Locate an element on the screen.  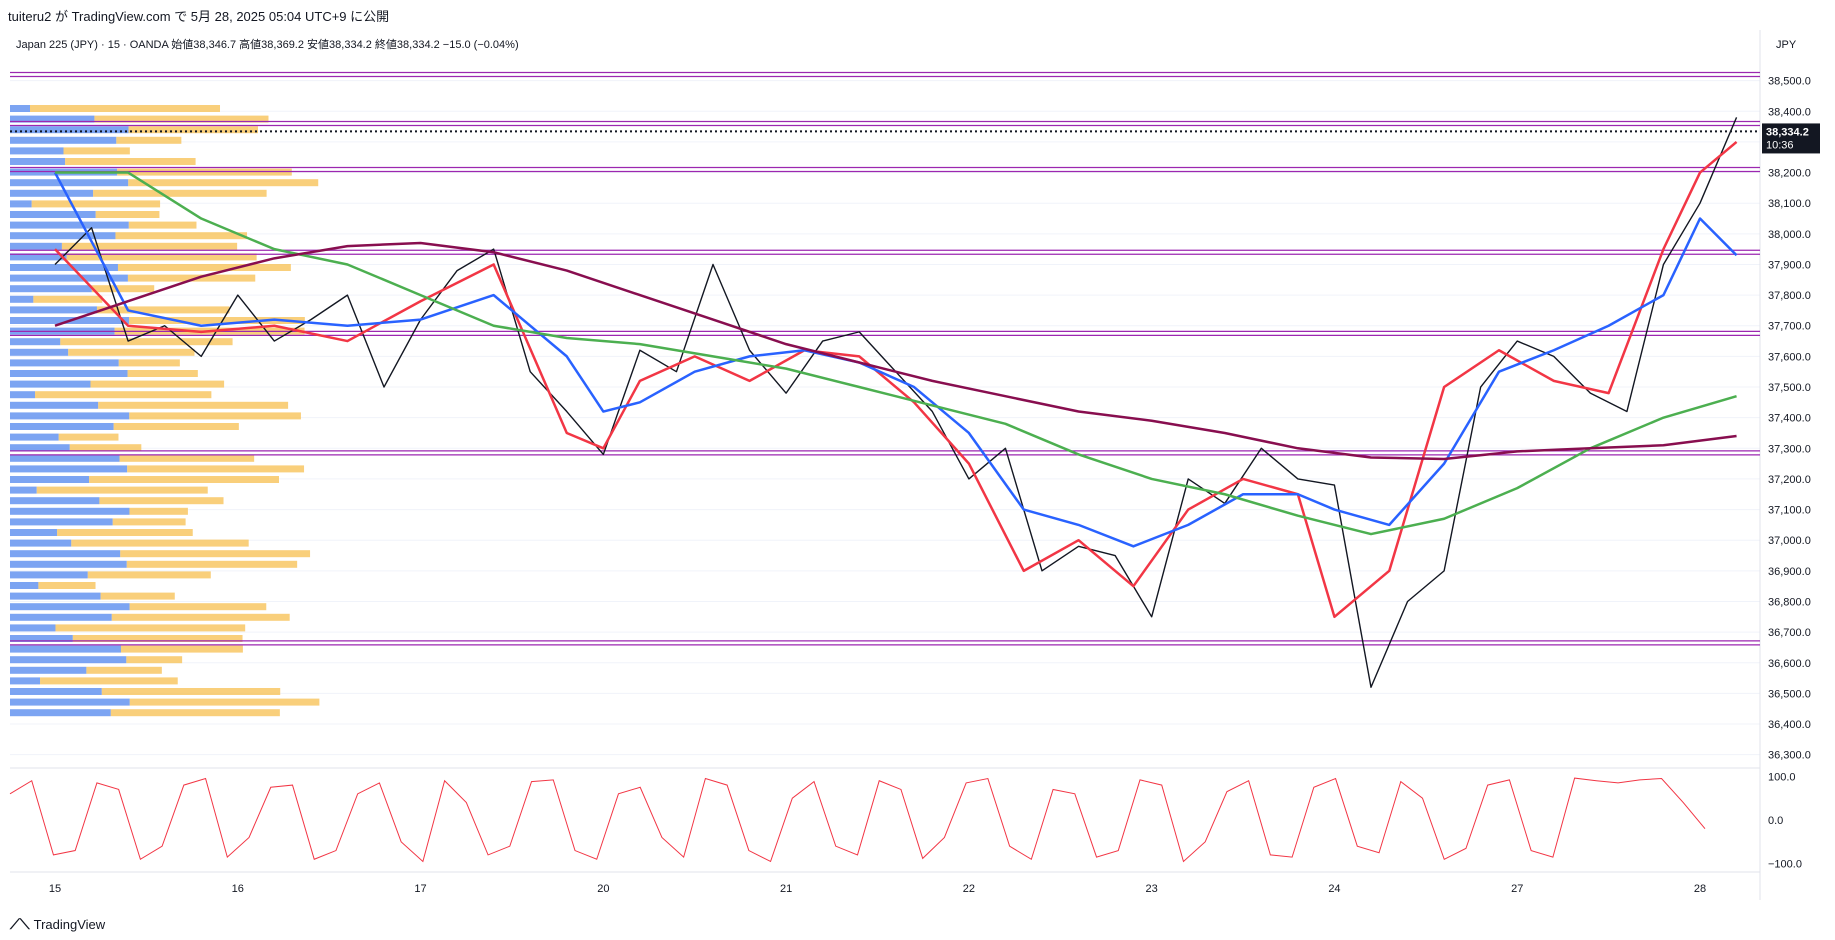
price-tick-label: 37,200.0 is located at coordinates (1789, 480).